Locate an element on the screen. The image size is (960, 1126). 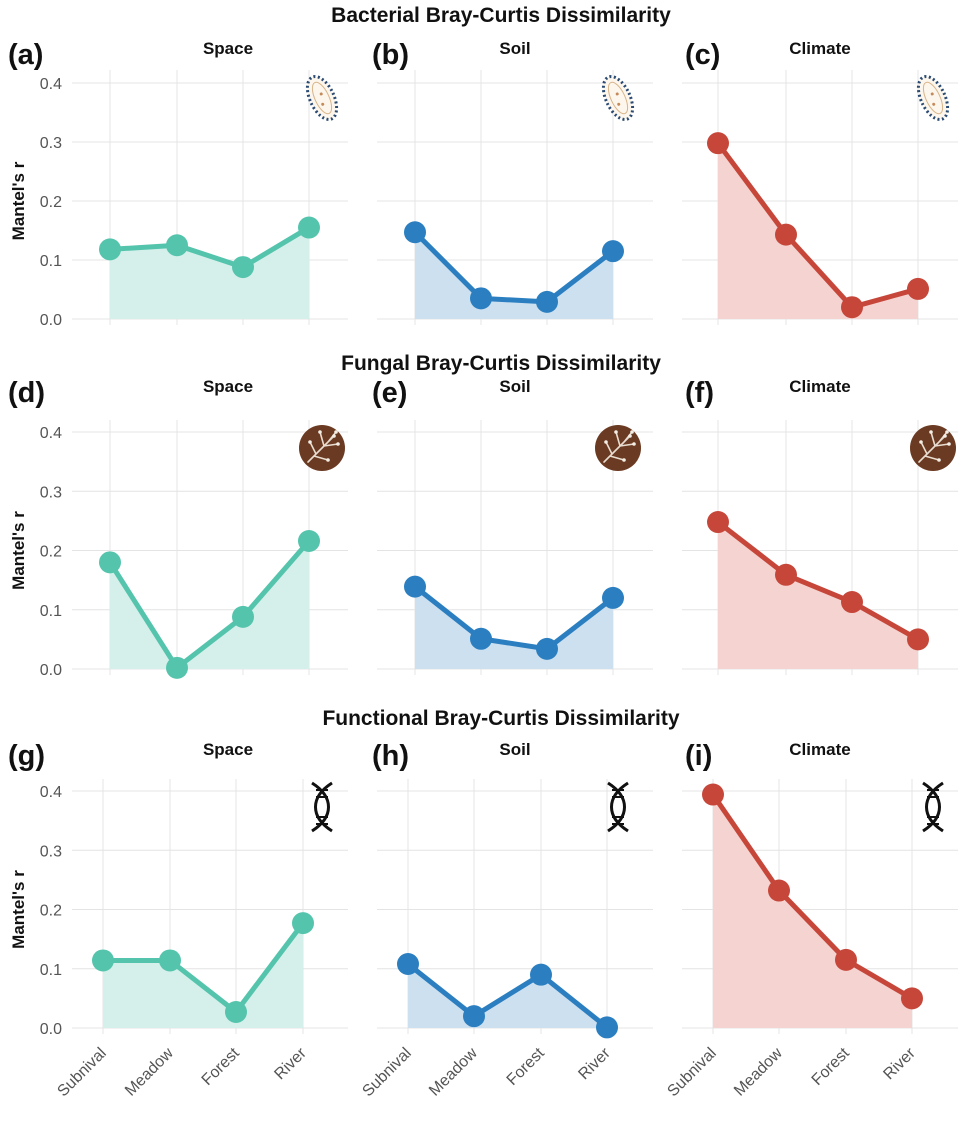
xtick-label: Meadow is located at coordinates (758, 1071).